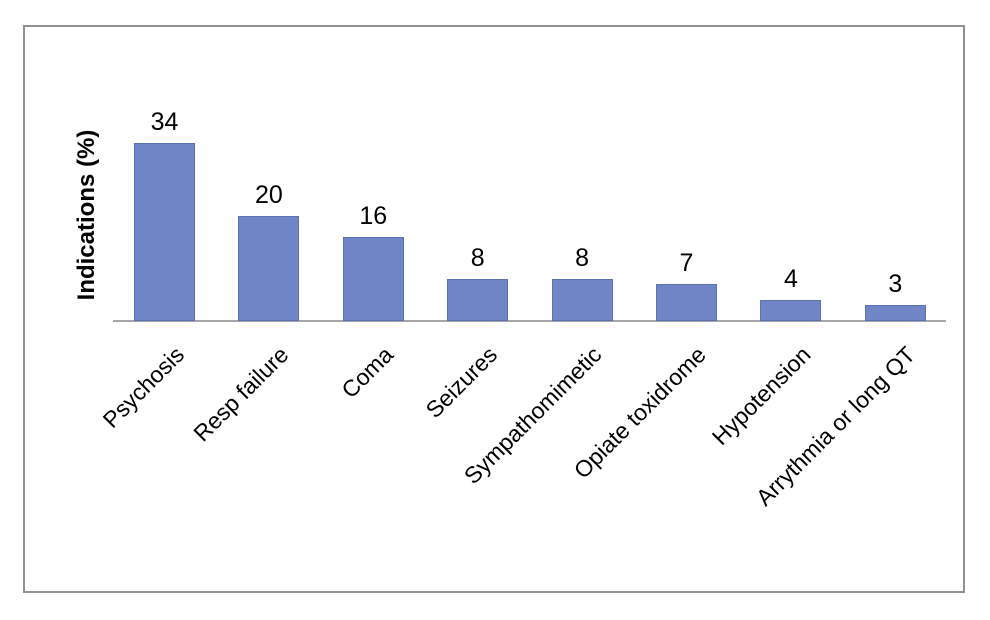 This screenshot has height=620, width=990. What do you see at coordinates (582, 258) in the screenshot?
I see `value-label-sympathomimetic: 8` at bounding box center [582, 258].